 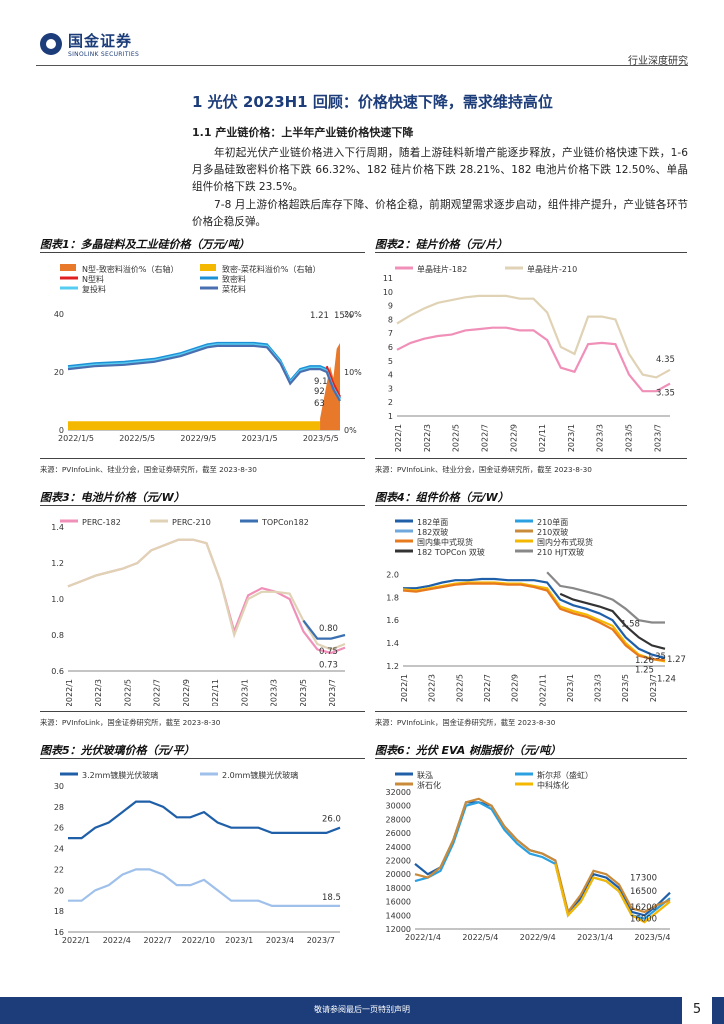 What do you see at coordinates (328, 652) in the screenshot?
I see `value-label-1: 0.75` at bounding box center [328, 652].